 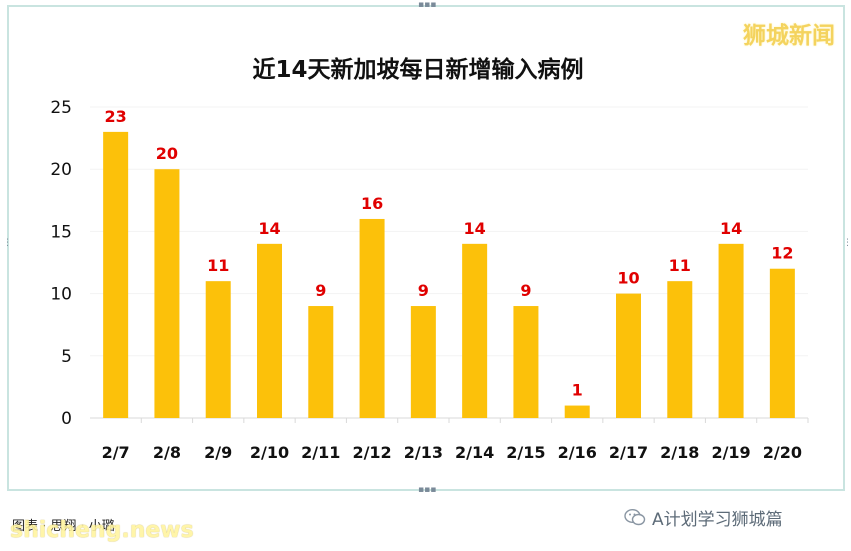 What do you see at coordinates (525, 452) in the screenshot?
I see `x-tick-label: 2/15` at bounding box center [525, 452].